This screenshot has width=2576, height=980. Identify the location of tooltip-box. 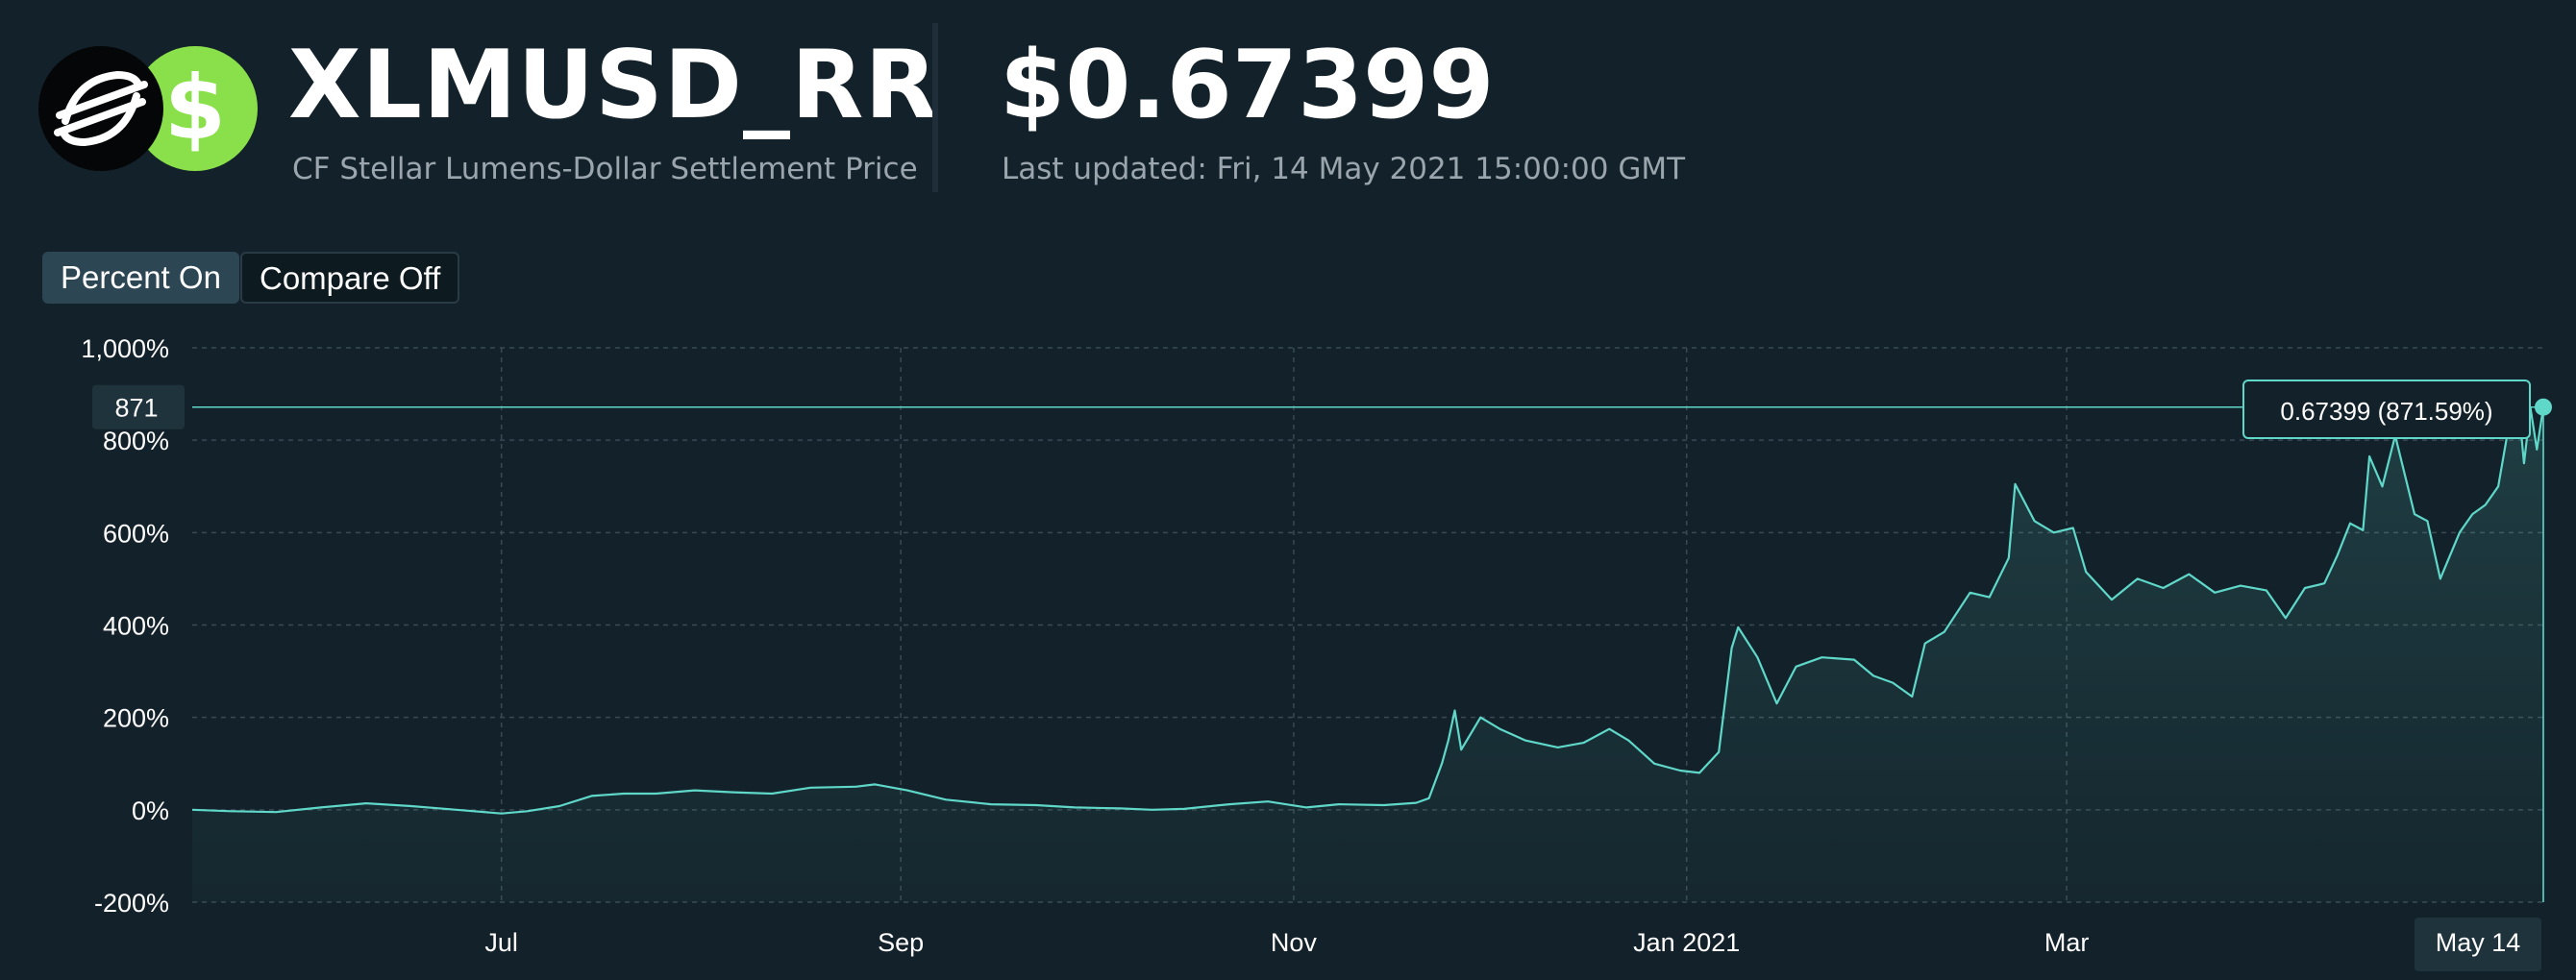
(2387, 409).